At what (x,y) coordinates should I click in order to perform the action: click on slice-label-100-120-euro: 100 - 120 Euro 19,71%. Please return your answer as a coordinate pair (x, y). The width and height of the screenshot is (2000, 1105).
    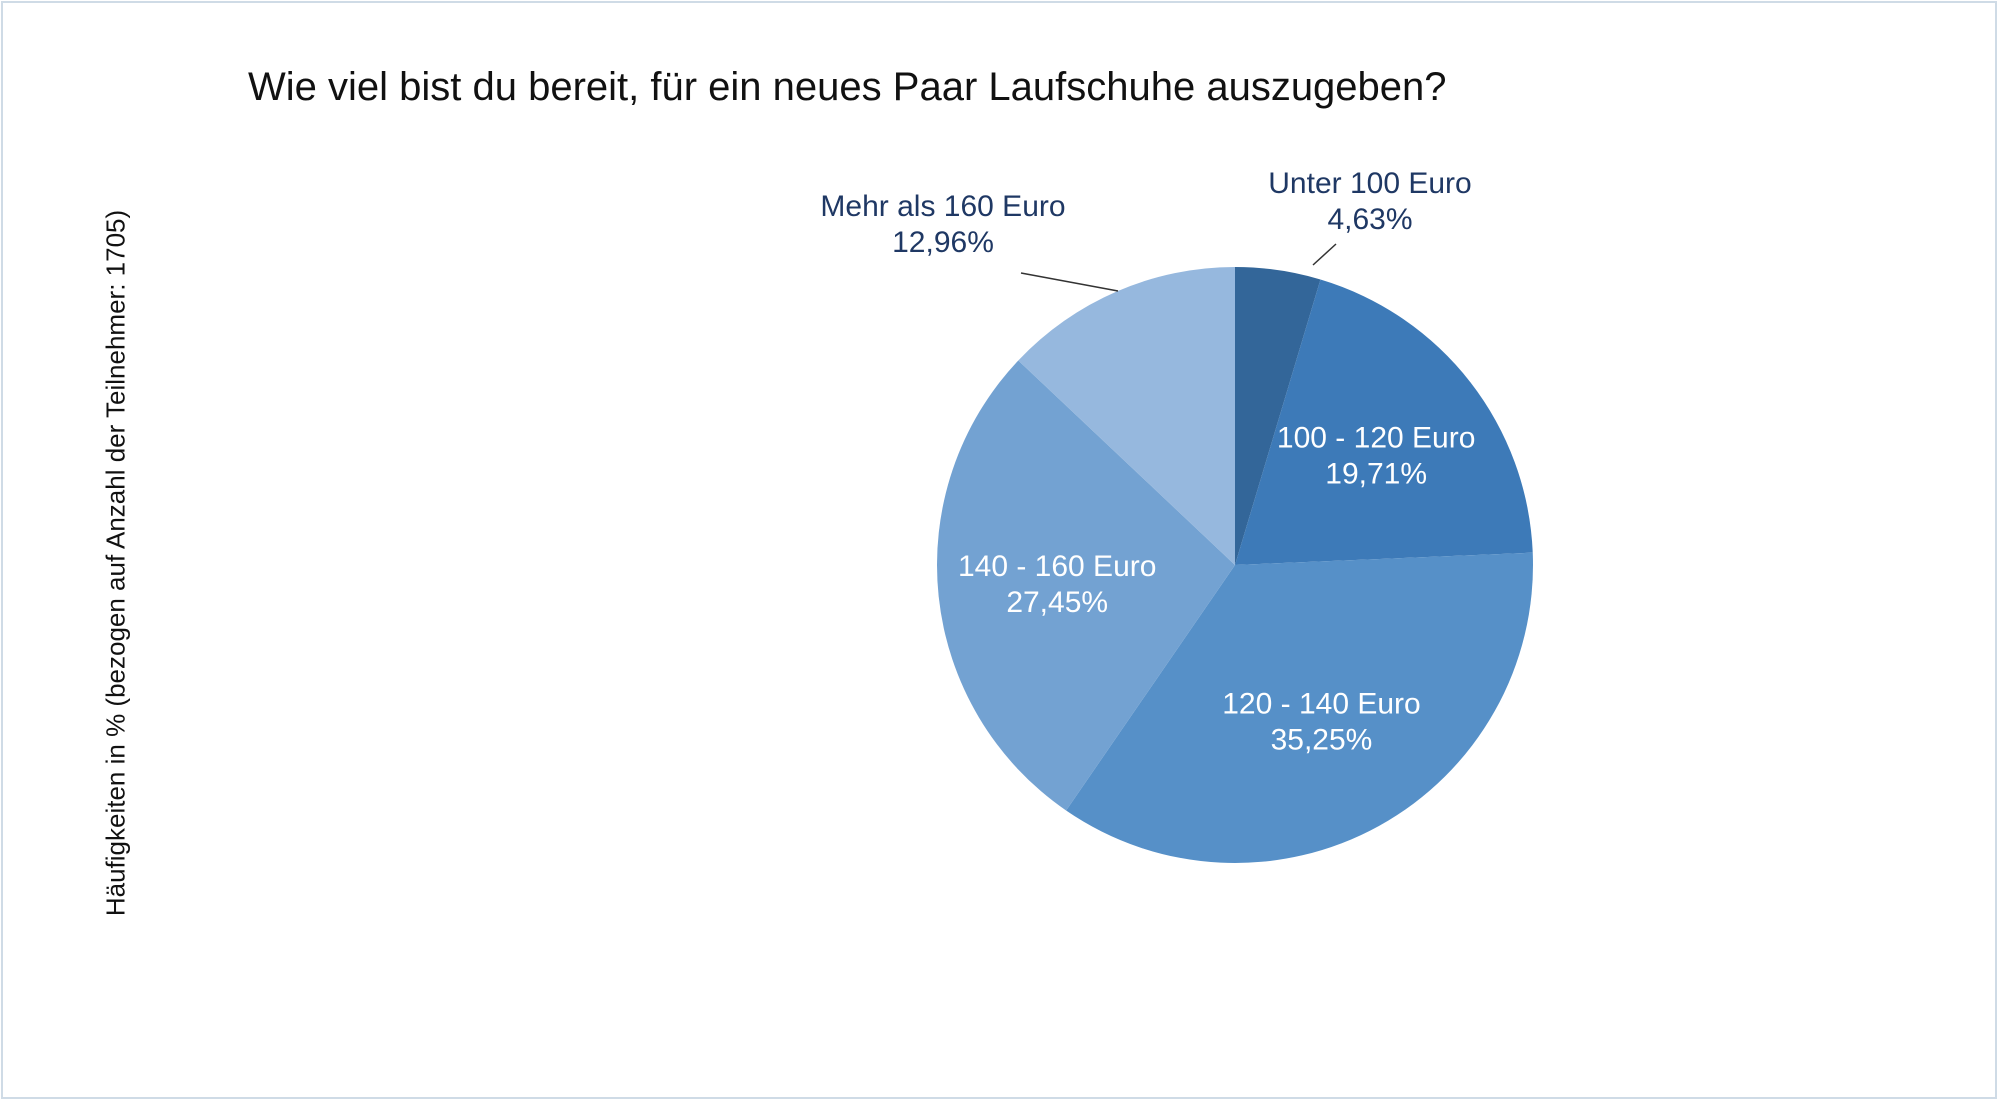
    Looking at the image, I should click on (1376, 455).